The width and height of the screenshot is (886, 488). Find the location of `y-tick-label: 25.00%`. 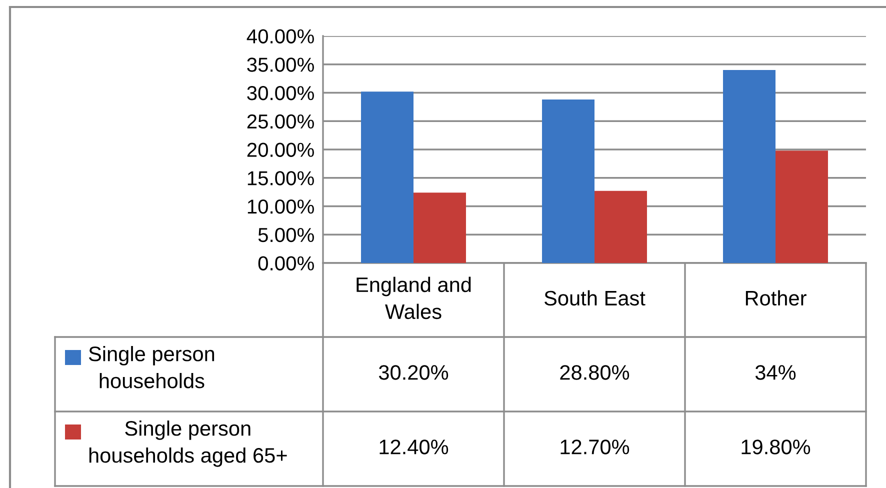

y-tick-label: 25.00% is located at coordinates (280, 121).